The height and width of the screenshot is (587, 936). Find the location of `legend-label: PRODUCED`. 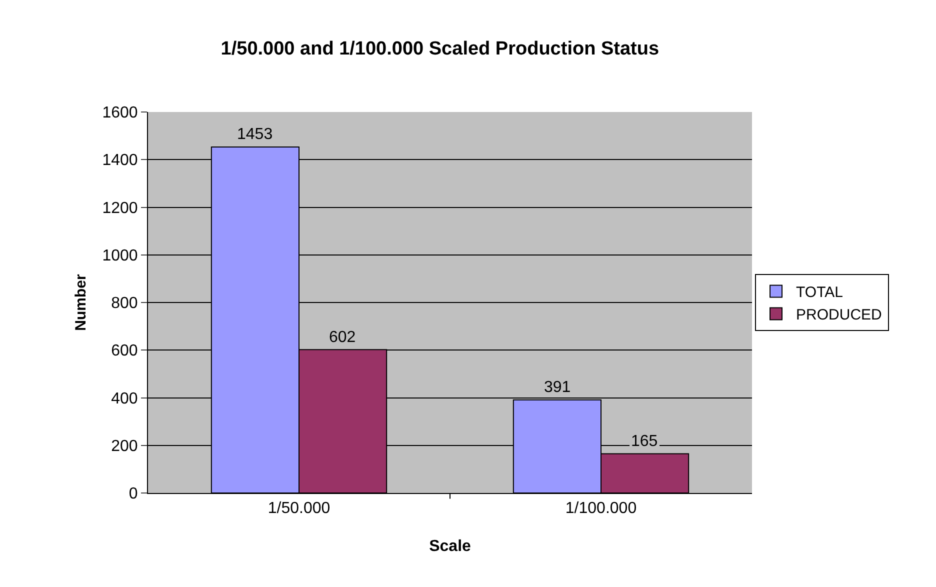

legend-label: PRODUCED is located at coordinates (839, 315).